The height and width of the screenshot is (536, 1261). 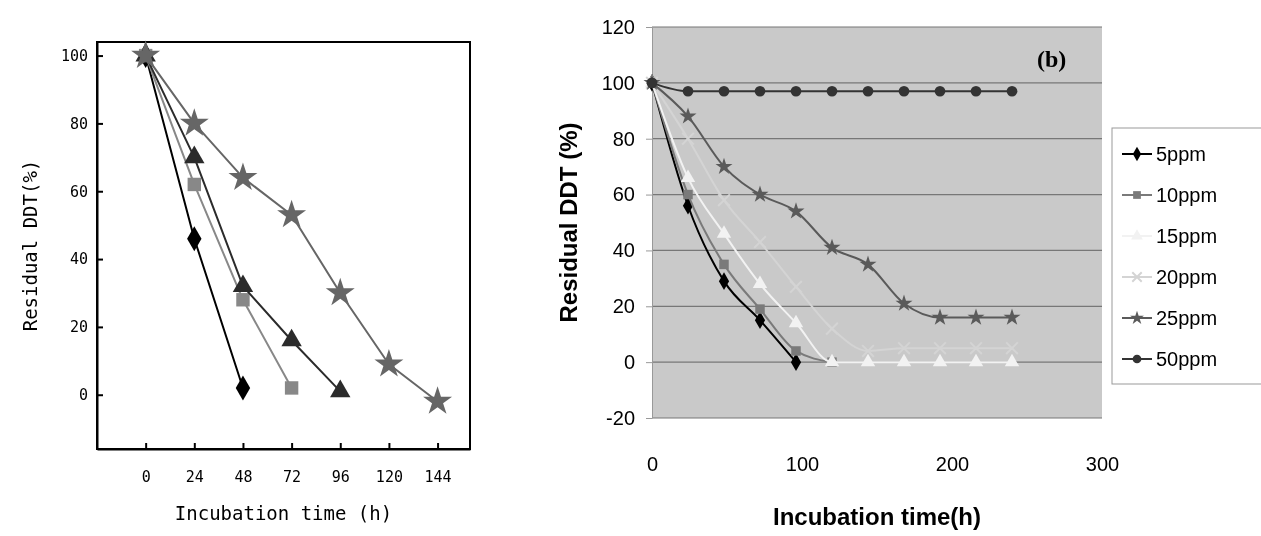 What do you see at coordinates (877, 516) in the screenshot?
I see `x-axis-title: Incubation time(h)` at bounding box center [877, 516].